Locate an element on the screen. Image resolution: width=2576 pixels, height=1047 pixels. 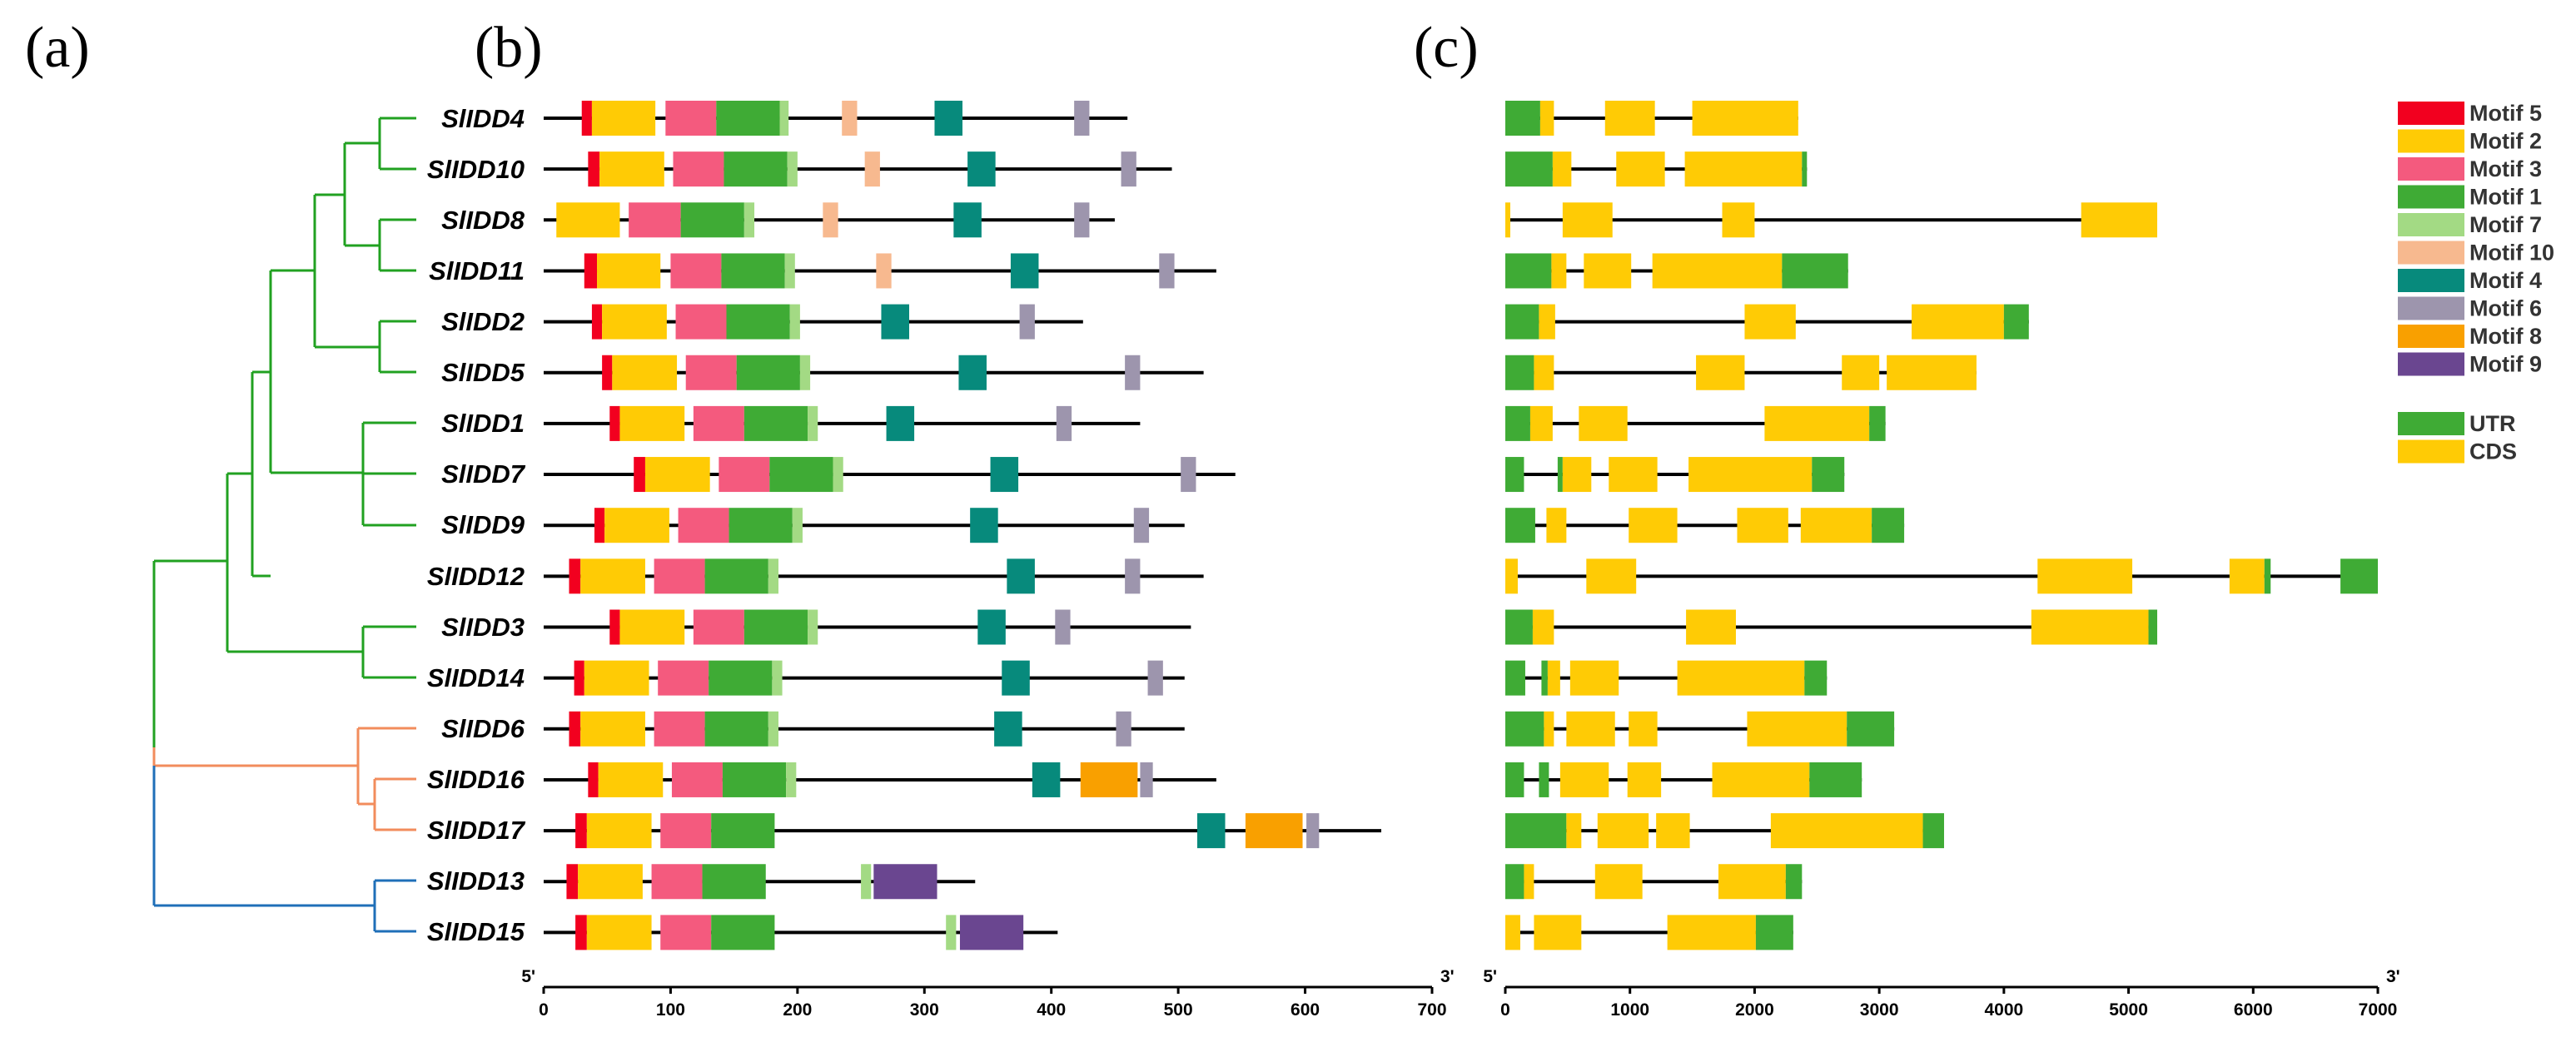
gene-label: SlIDD10 is located at coordinates (476, 169).